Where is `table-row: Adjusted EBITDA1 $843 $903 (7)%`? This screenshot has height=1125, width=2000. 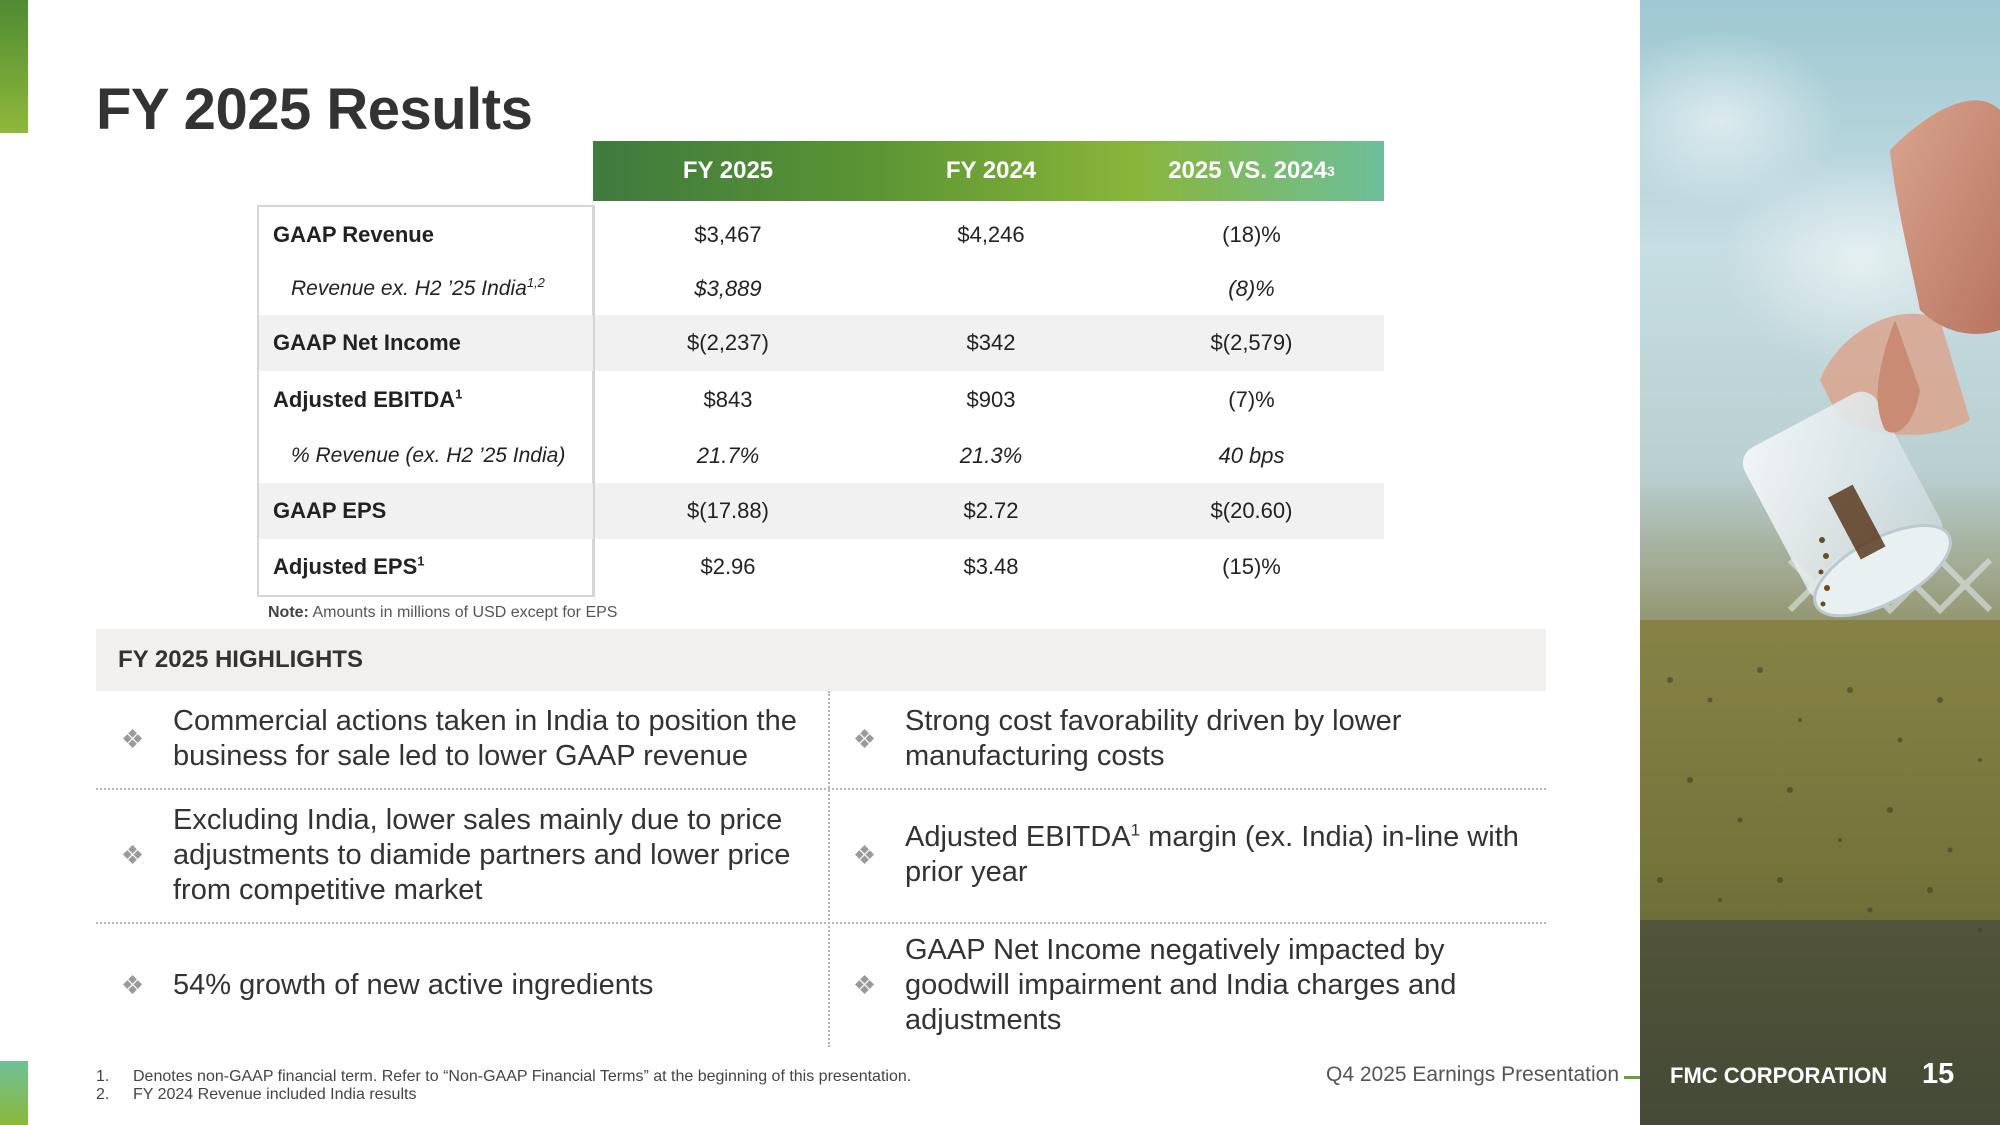 table-row: Adjusted EBITDA1 $843 $903 (7)% is located at coordinates (821, 400).